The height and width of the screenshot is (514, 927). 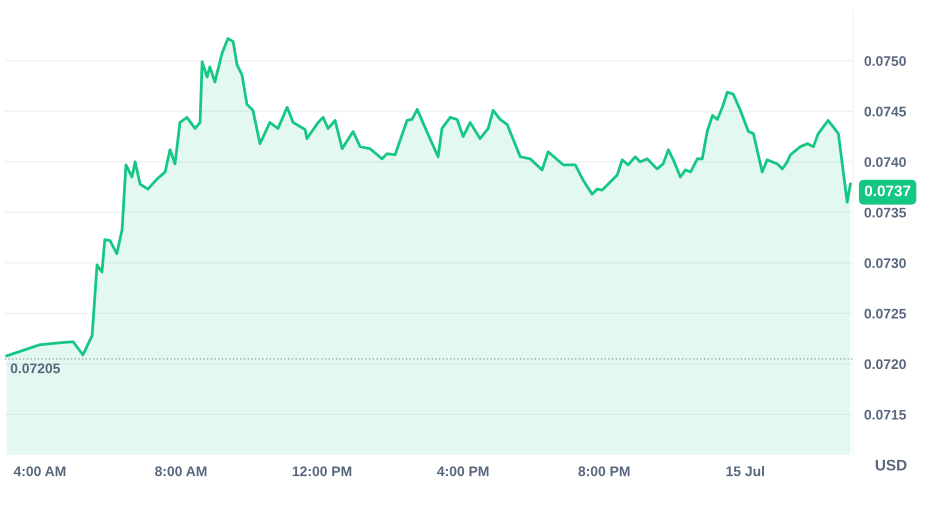 What do you see at coordinates (891, 465) in the screenshot?
I see `y-axis-title: USD` at bounding box center [891, 465].